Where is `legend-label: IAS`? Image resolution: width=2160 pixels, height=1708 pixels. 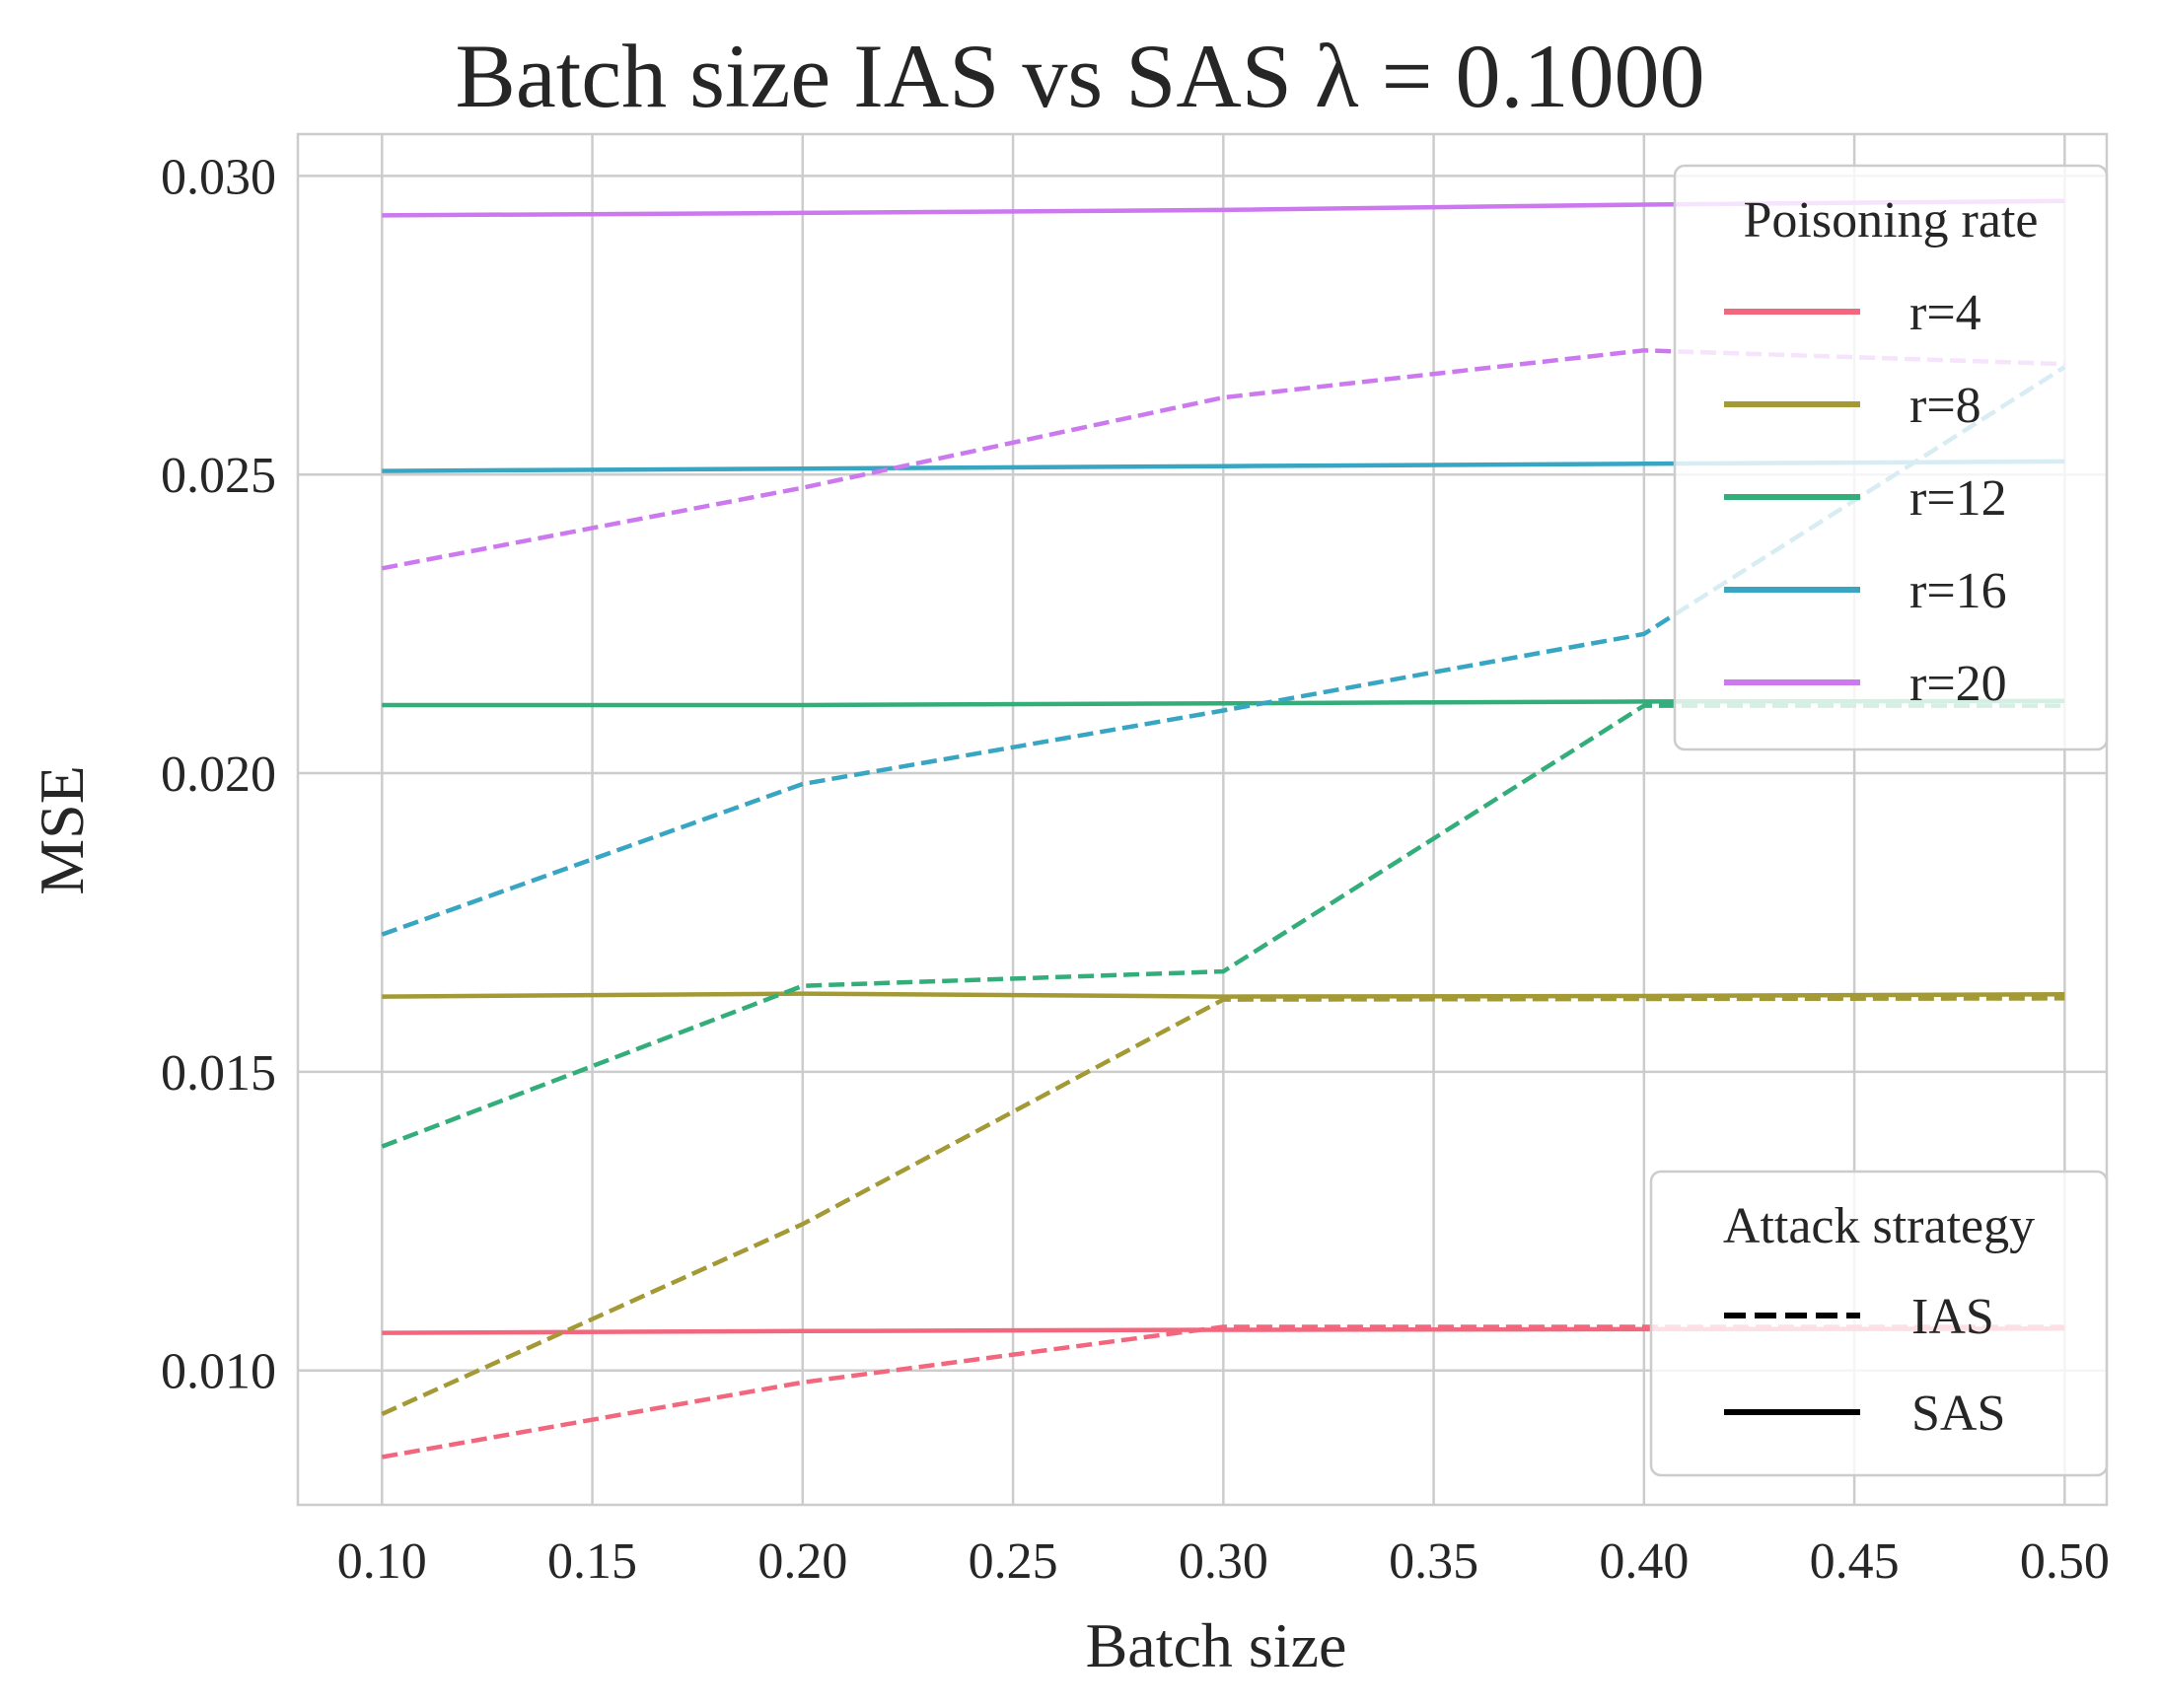 legend-label: IAS is located at coordinates (1952, 1317).